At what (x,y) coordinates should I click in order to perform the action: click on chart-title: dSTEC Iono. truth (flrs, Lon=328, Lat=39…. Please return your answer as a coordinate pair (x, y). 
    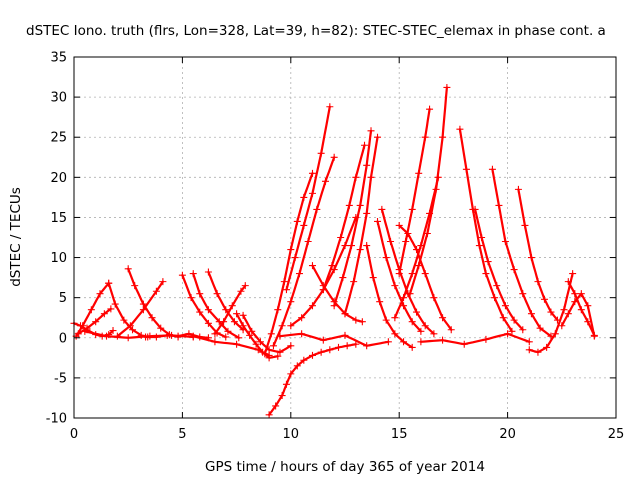
    Looking at the image, I should click on (316, 31).